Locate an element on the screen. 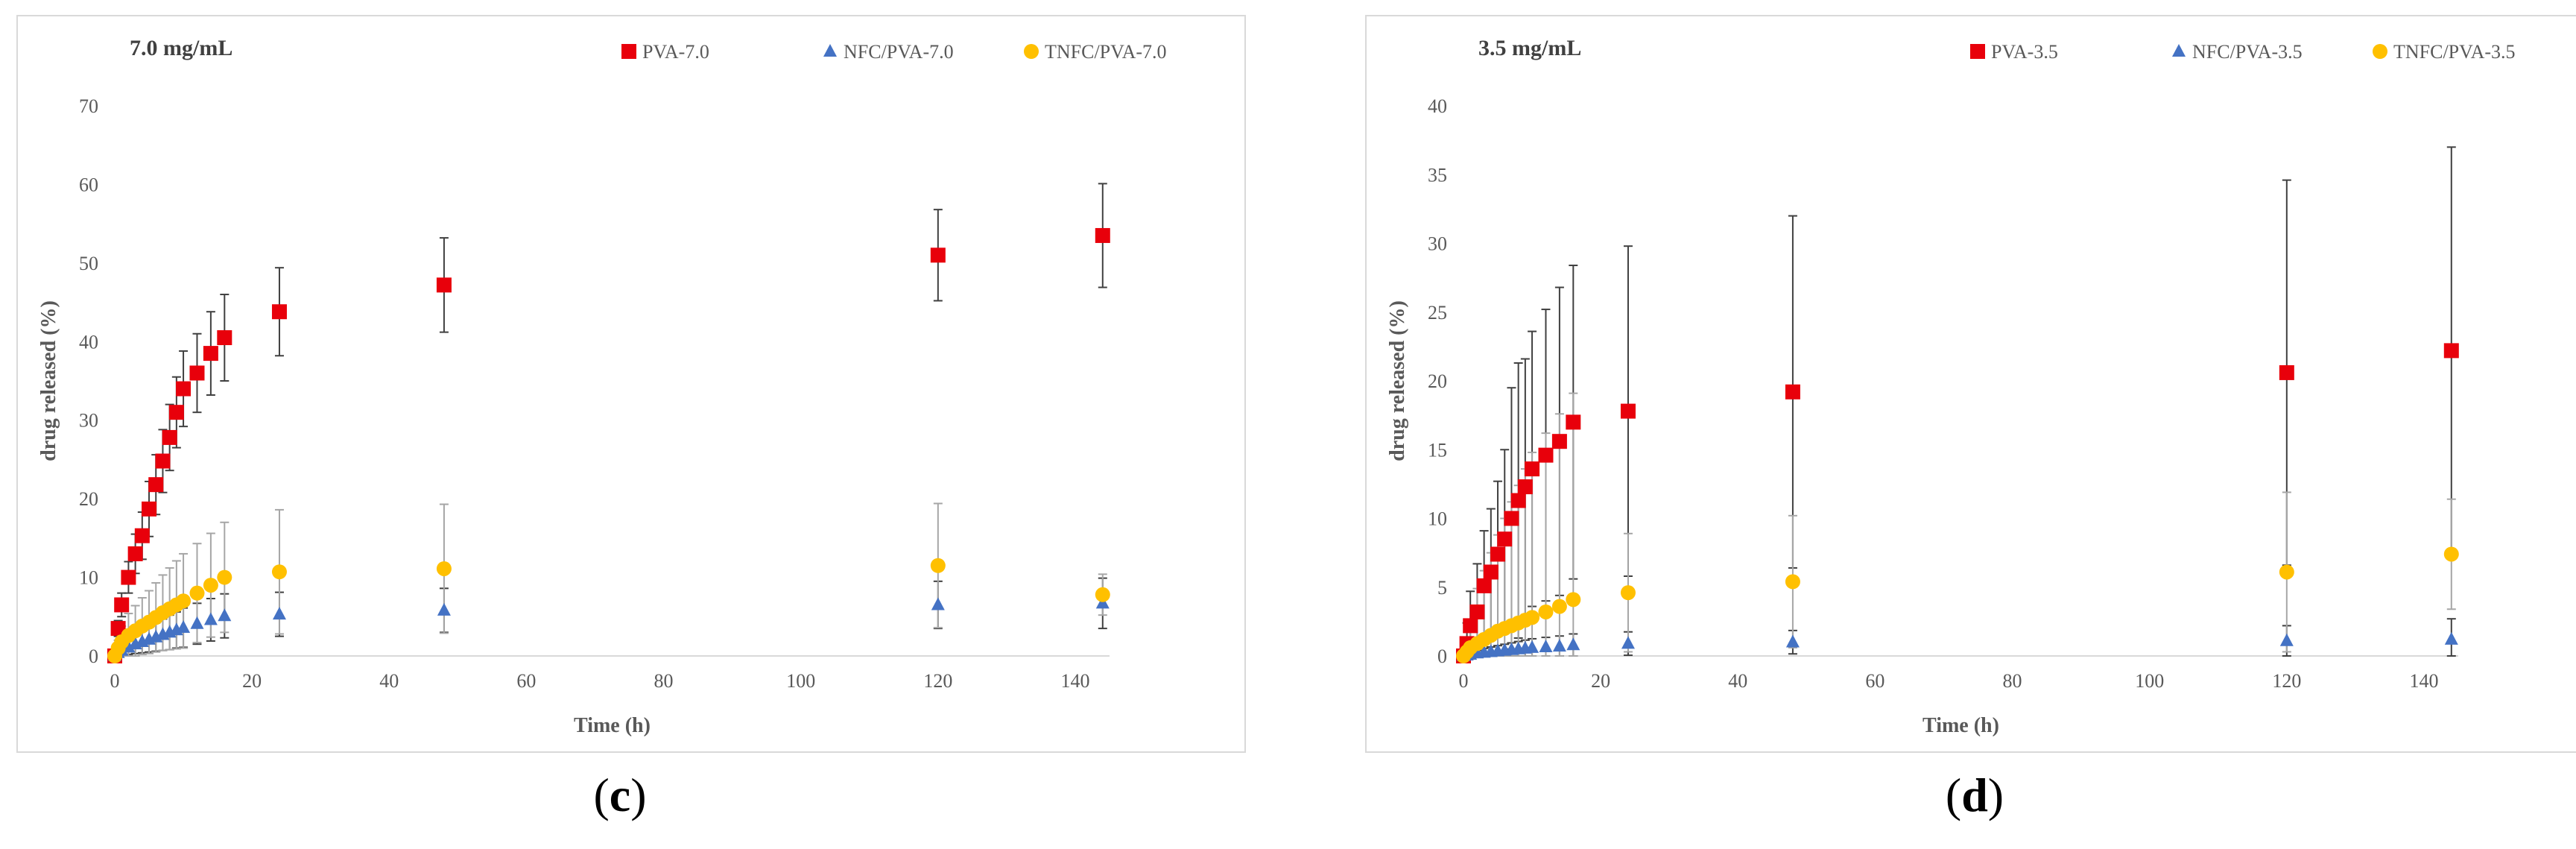 This screenshot has width=2576, height=849. legend-label: PVA-7.0 is located at coordinates (675, 52).